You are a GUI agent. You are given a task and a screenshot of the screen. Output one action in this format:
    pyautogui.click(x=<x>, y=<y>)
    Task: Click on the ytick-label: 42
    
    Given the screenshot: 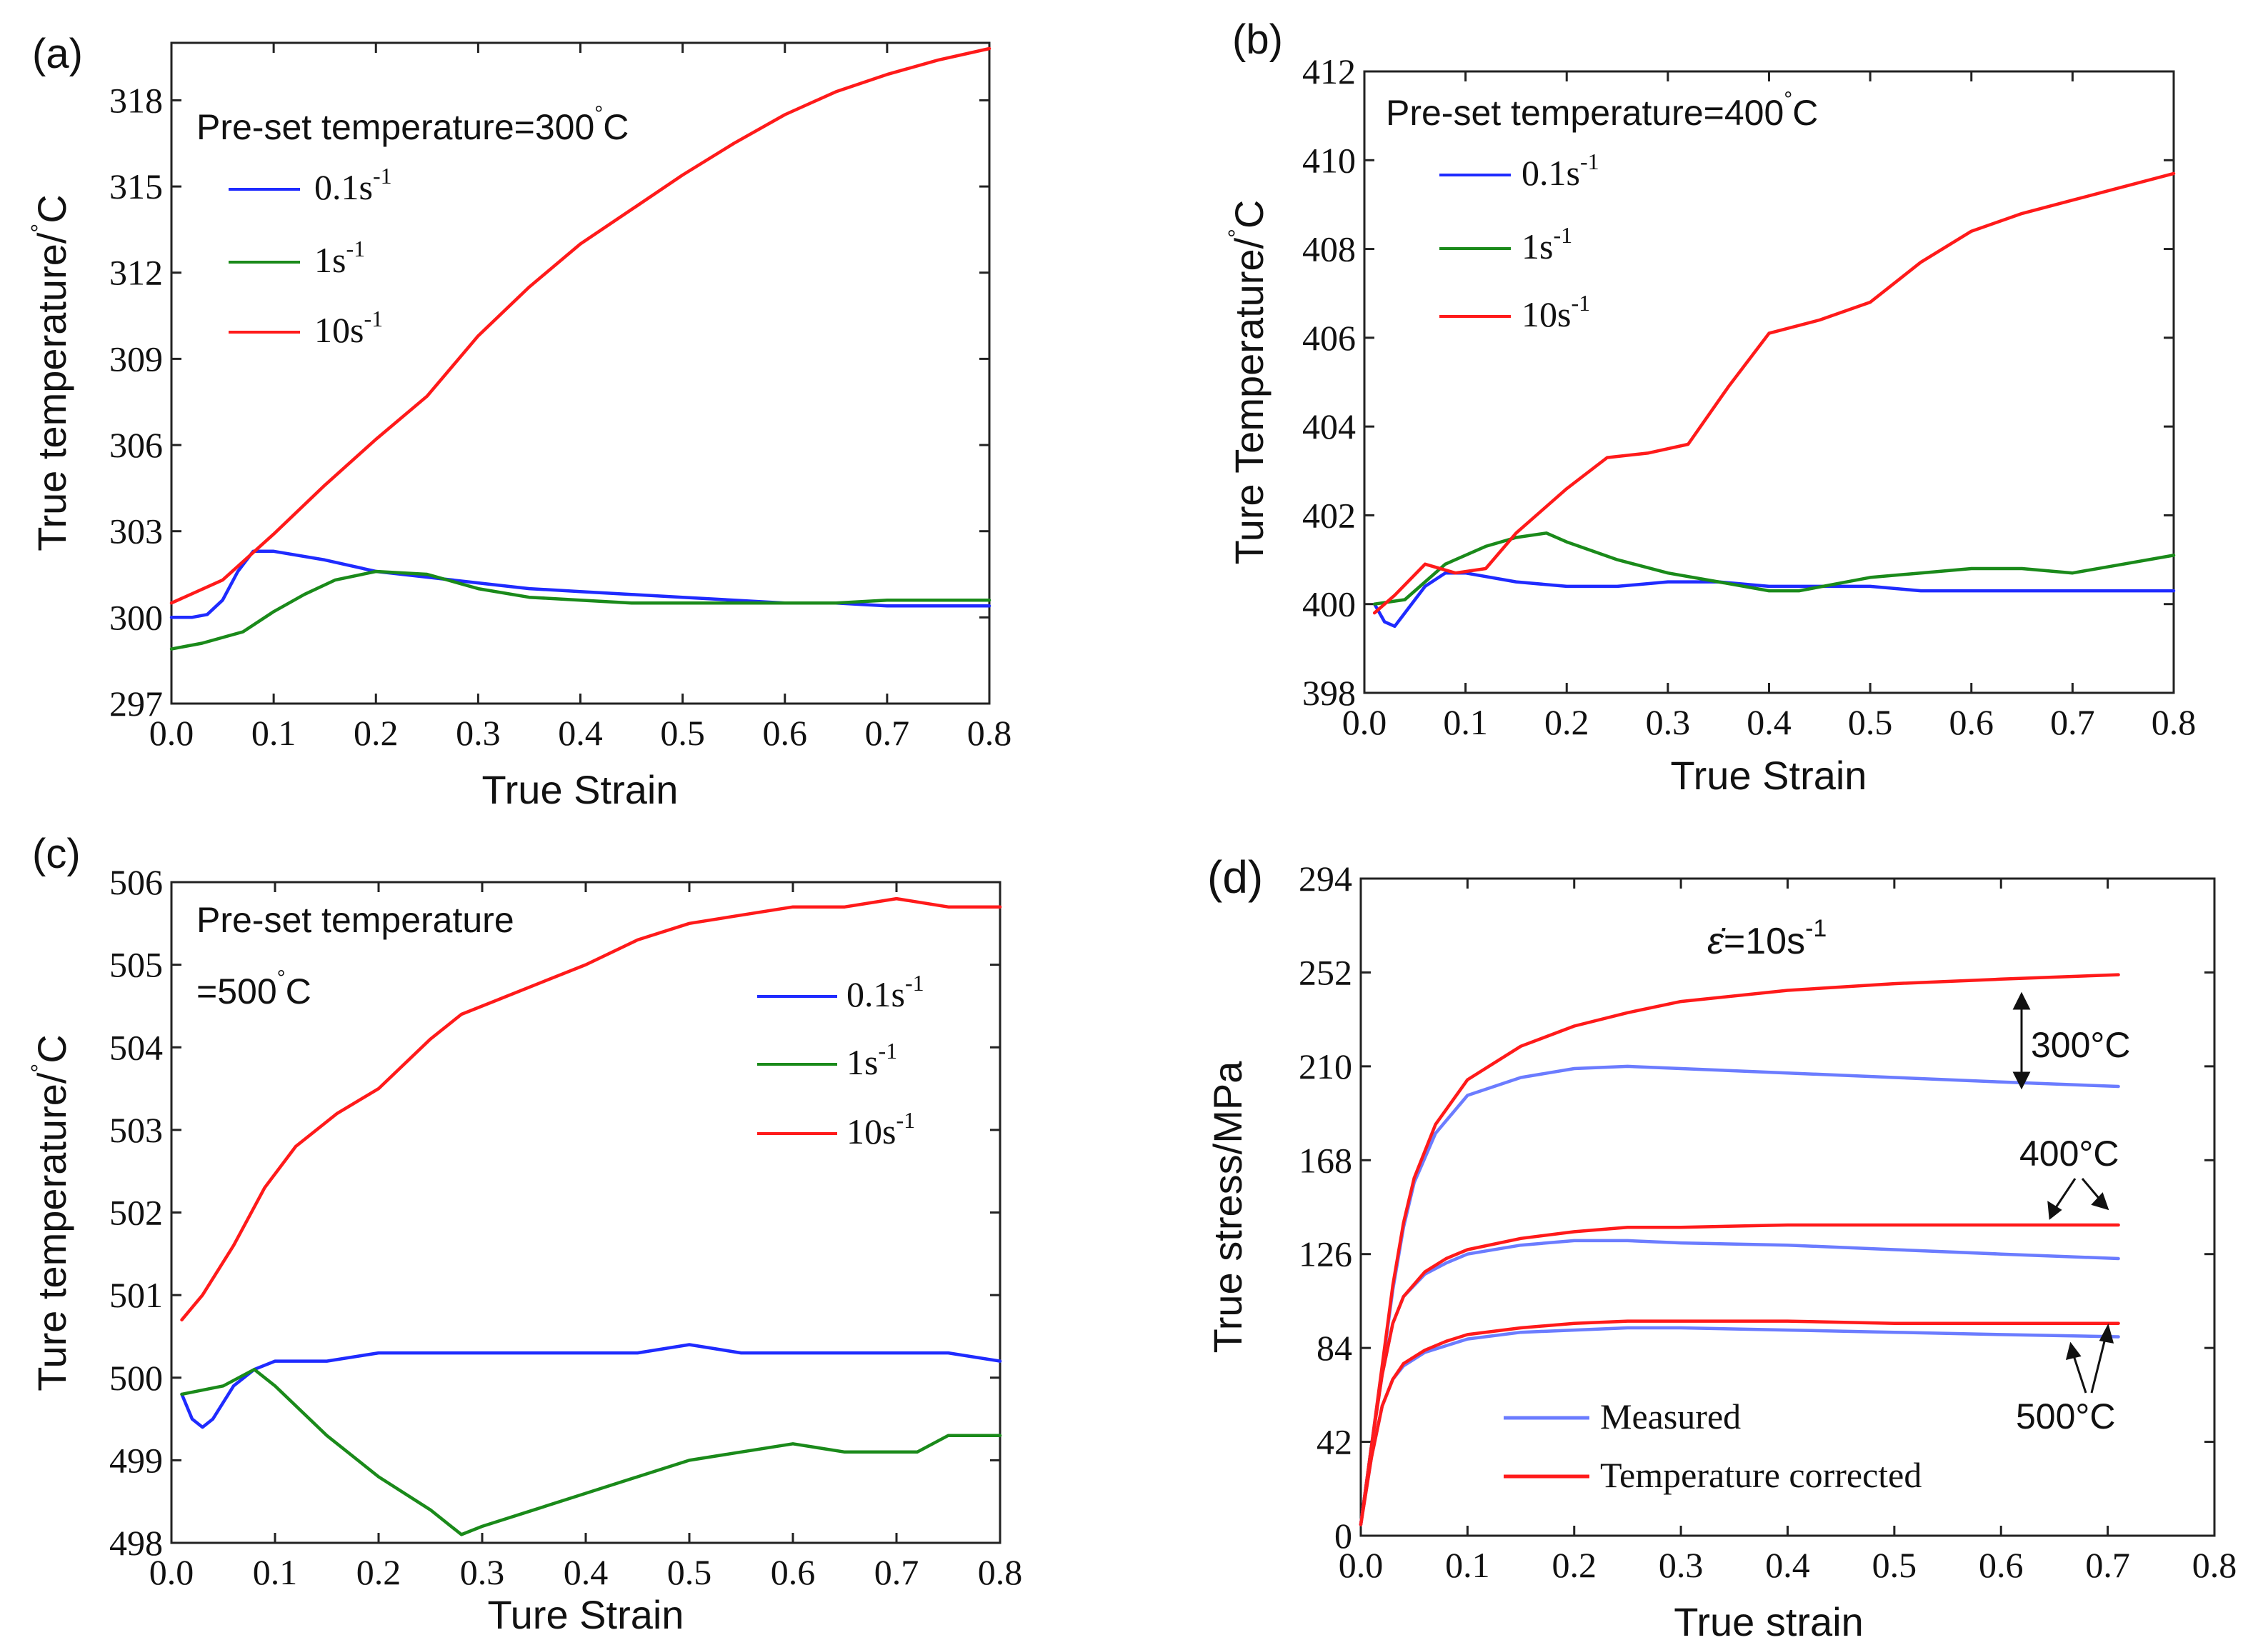 What is the action you would take?
    pyautogui.click(x=1334, y=1442)
    